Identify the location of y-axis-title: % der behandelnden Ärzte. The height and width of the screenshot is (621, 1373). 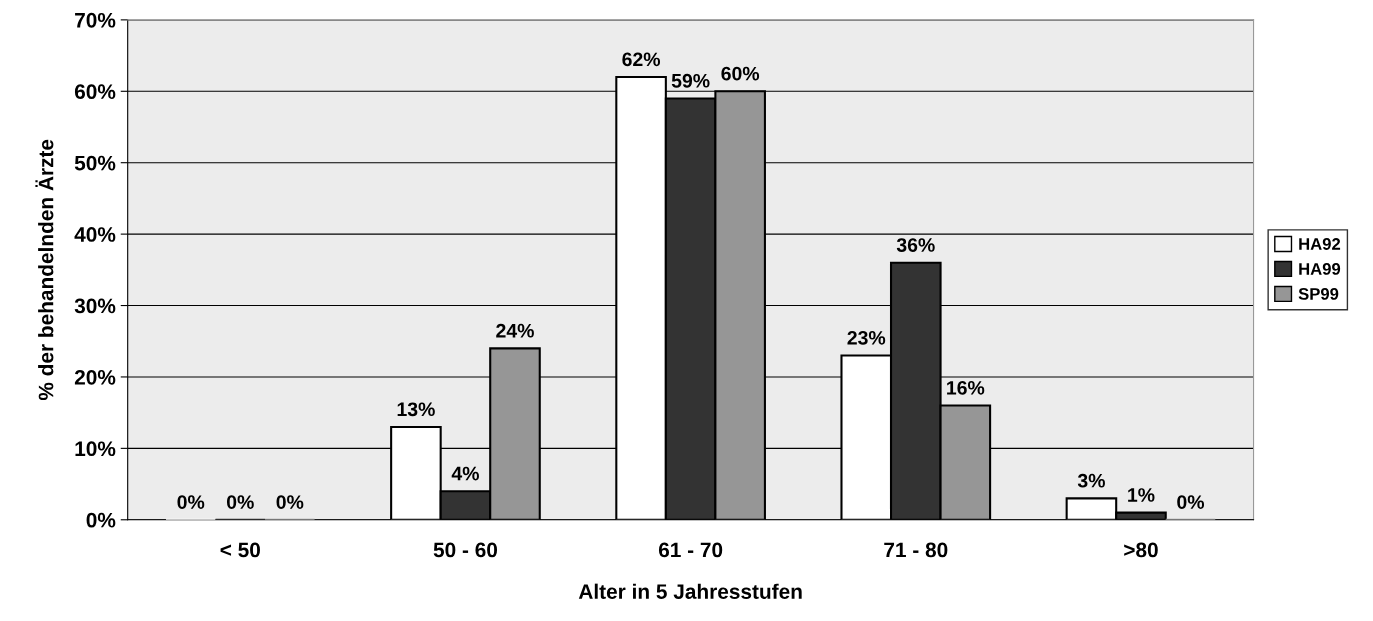
(44, 270).